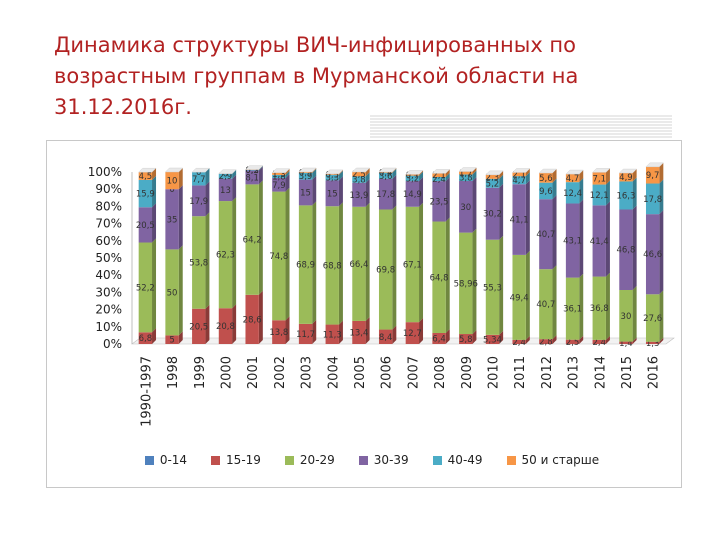  I want to click on data-label: 27,6, so click(652, 319).